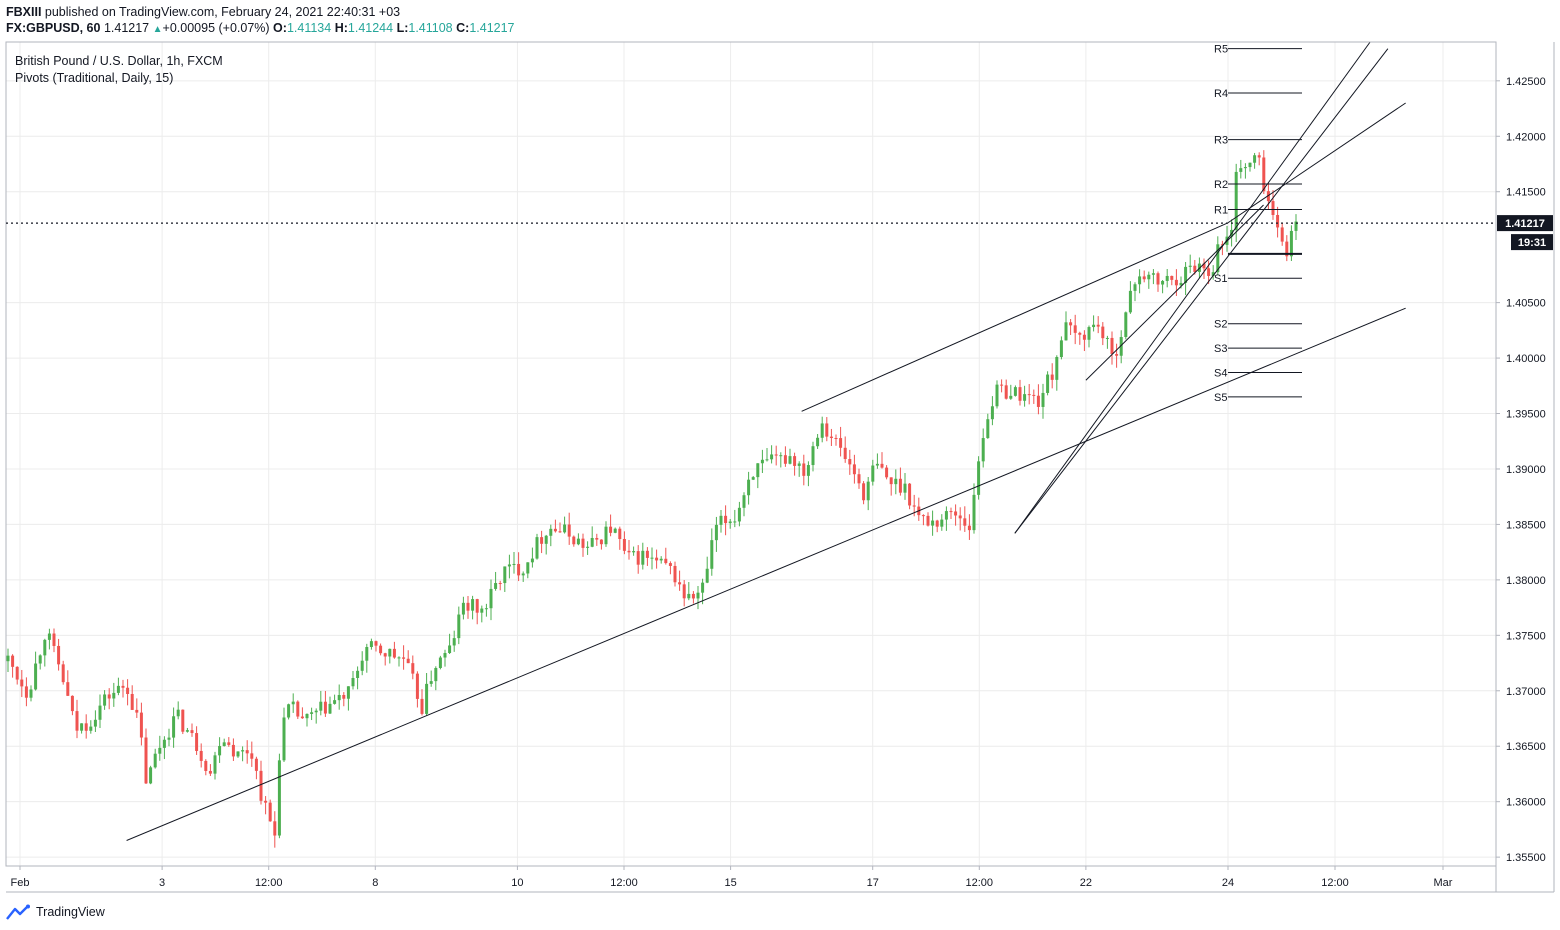  What do you see at coordinates (873, 883) in the screenshot?
I see `time-tick-label: 17` at bounding box center [873, 883].